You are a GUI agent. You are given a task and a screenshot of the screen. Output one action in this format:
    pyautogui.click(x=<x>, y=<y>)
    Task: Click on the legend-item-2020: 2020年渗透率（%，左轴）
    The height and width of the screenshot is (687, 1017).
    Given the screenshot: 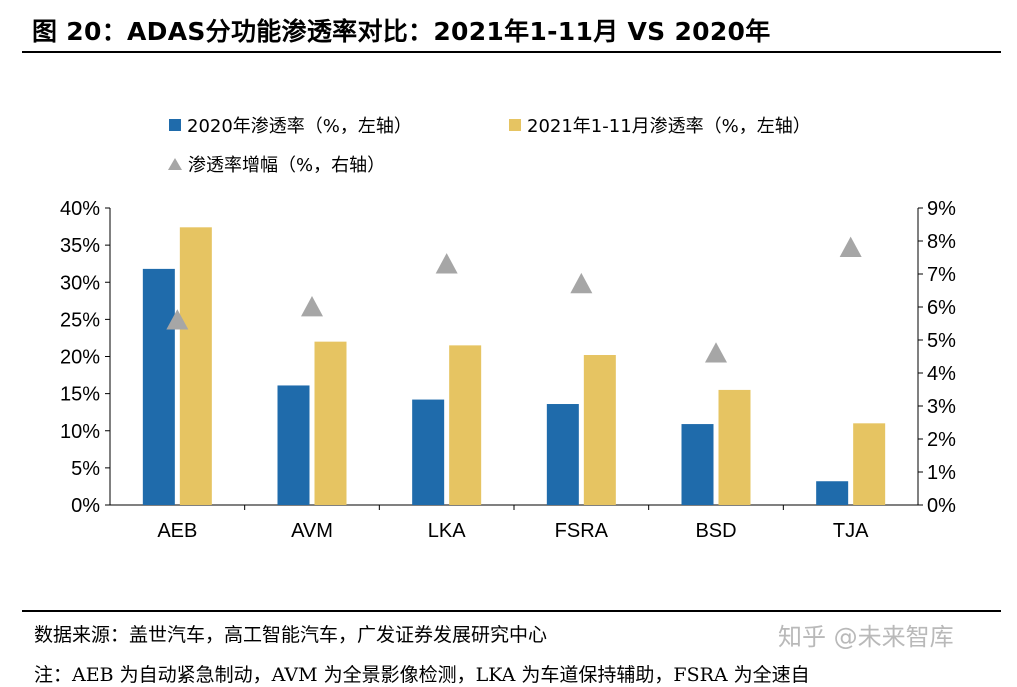 What is the action you would take?
    pyautogui.click(x=290, y=125)
    